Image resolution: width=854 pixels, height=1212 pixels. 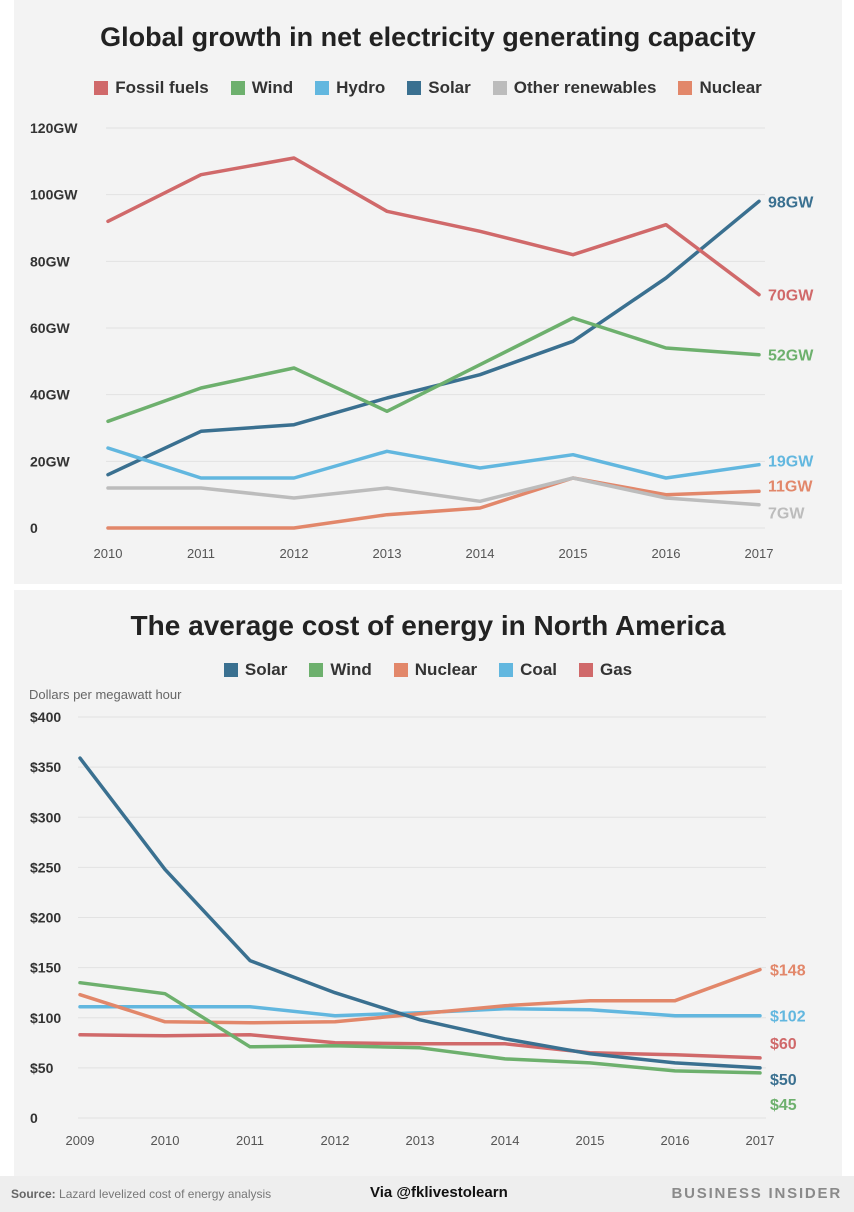 I want to click on y-tick-label: $300, so click(x=45, y=817).